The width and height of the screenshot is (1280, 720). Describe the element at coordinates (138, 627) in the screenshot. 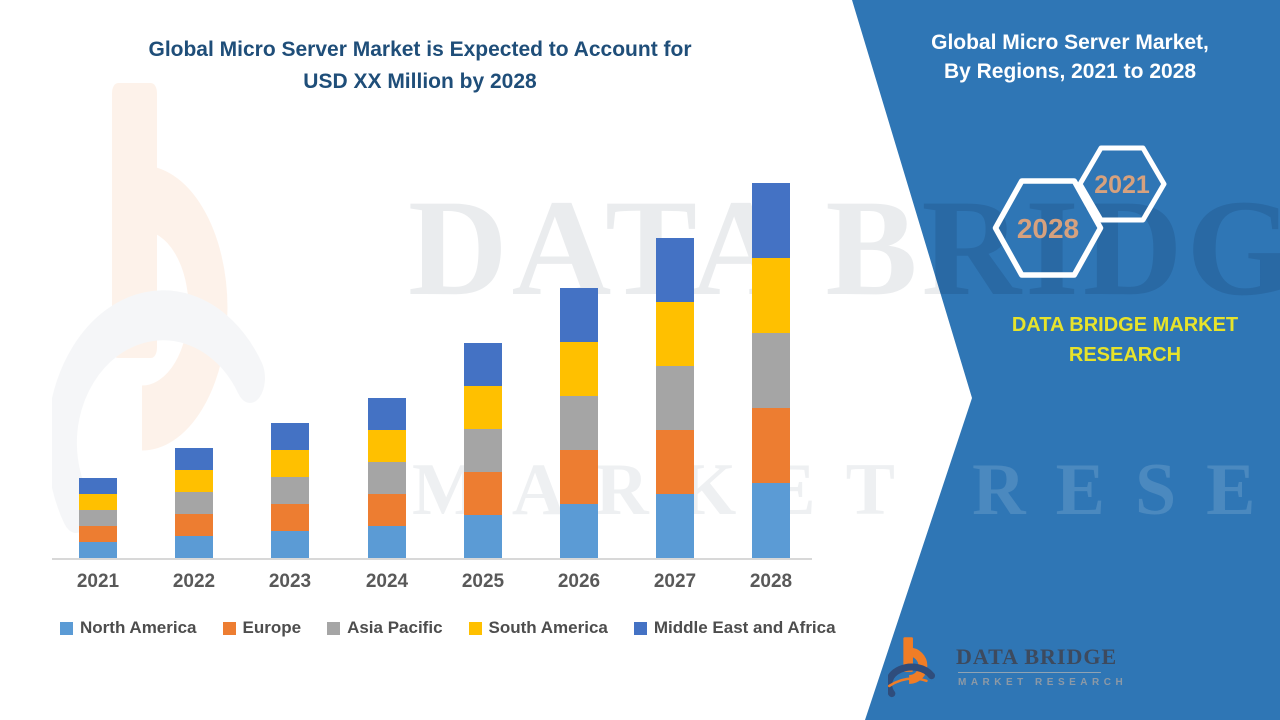

I see `legend-label: North America` at that location.